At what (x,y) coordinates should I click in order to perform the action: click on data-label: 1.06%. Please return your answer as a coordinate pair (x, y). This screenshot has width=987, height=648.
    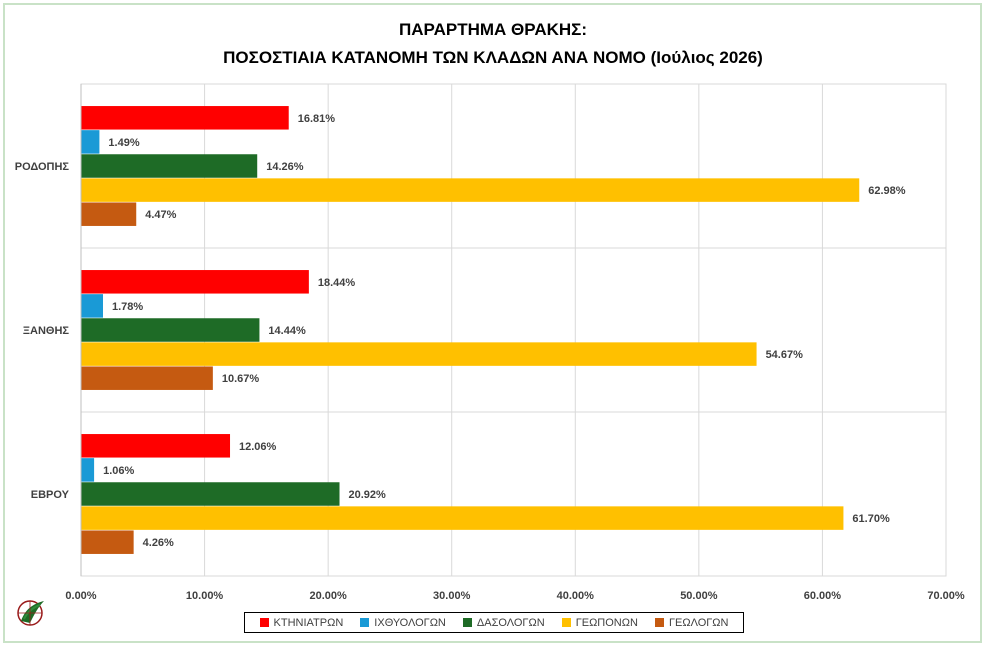
    Looking at the image, I should click on (118, 471).